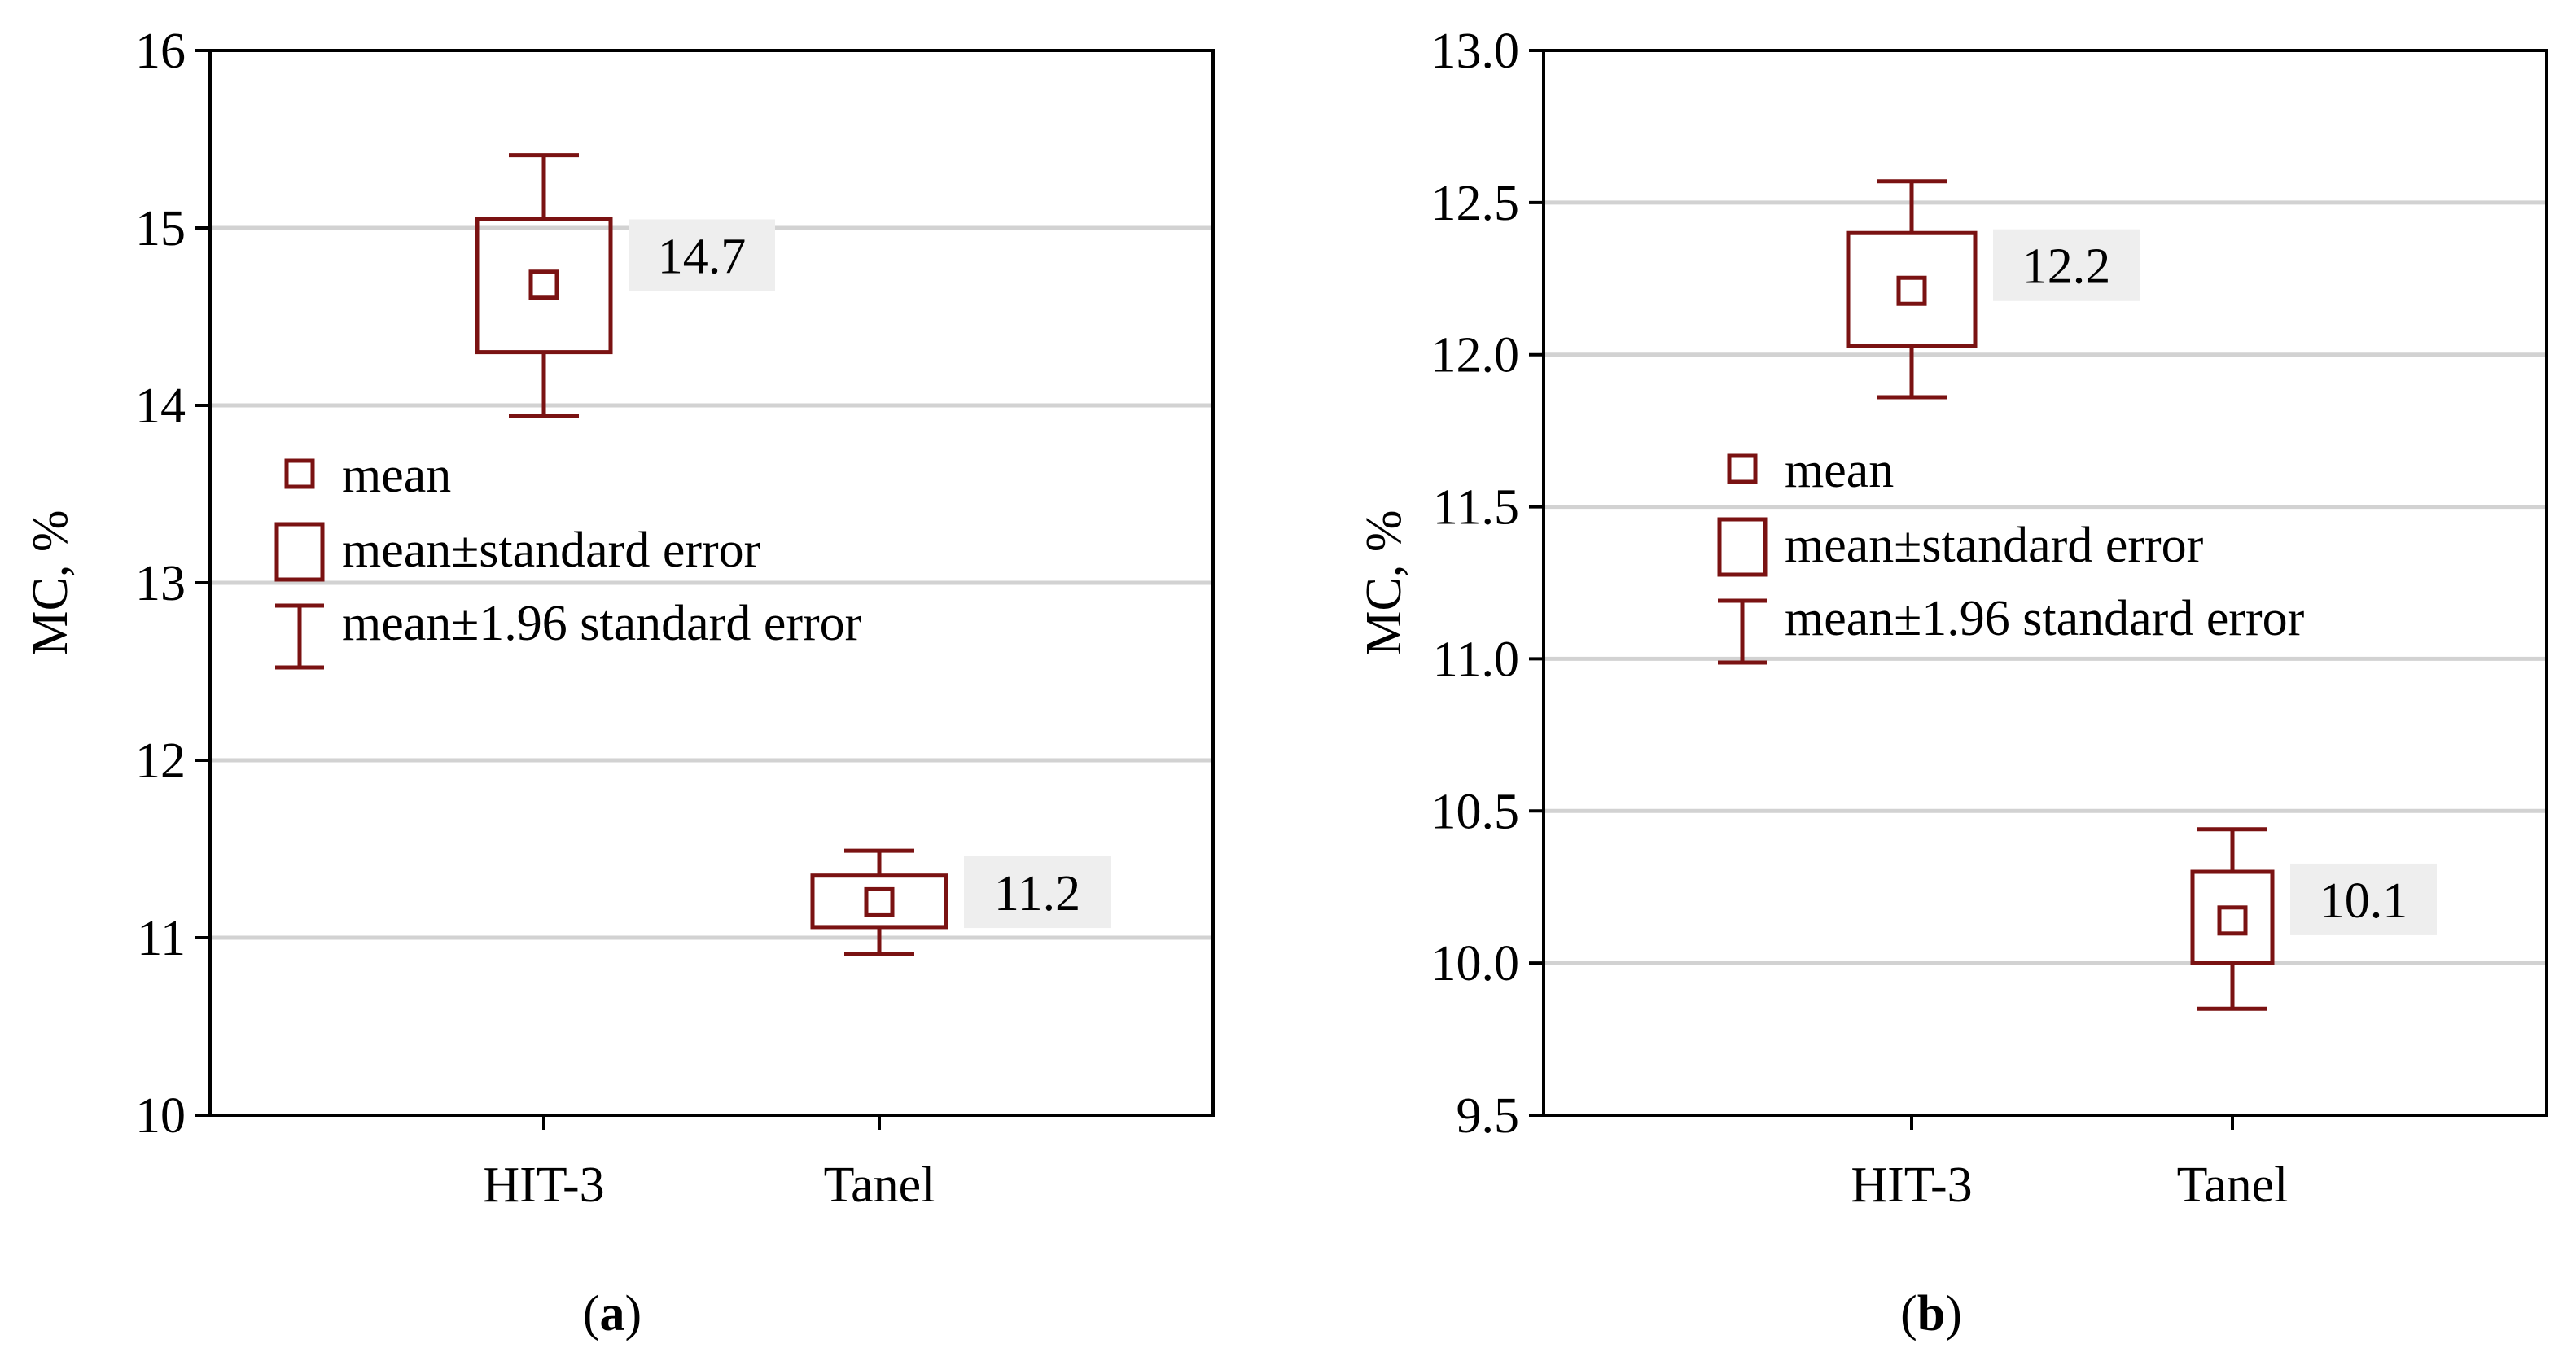 The image size is (2576, 1361). Describe the element at coordinates (160, 228) in the screenshot. I see `y-tick-label: 15` at that location.